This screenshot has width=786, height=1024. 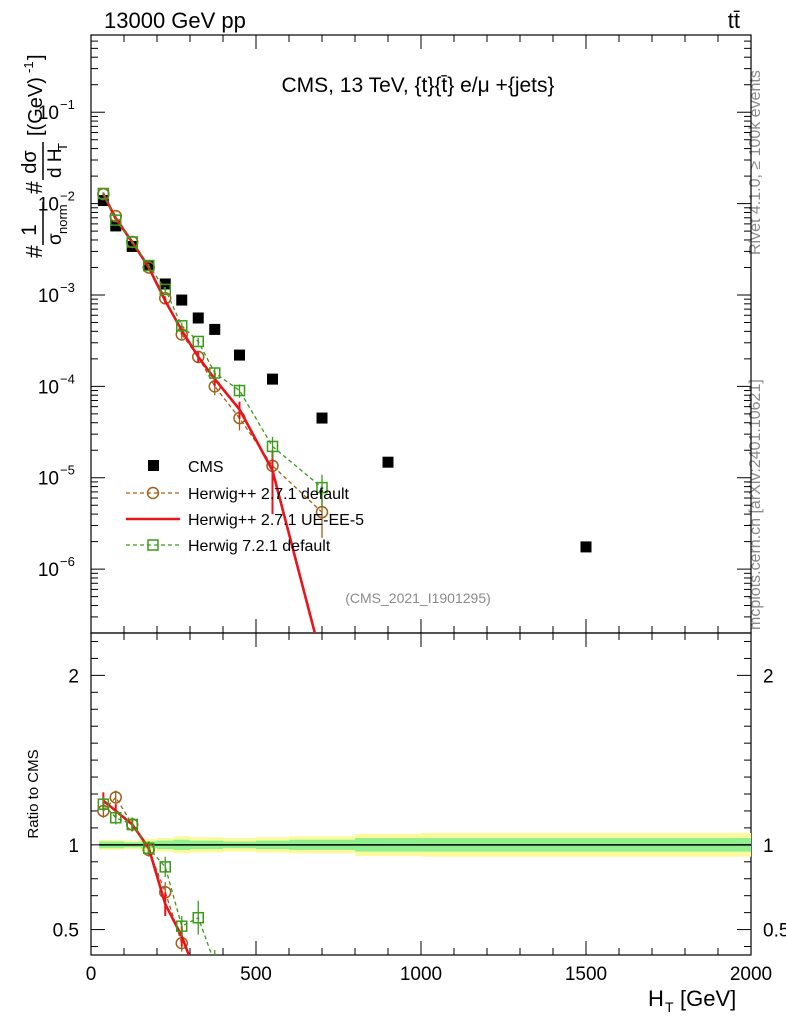 What do you see at coordinates (586, 974) in the screenshot?
I see `x-tick-label: 1500` at bounding box center [586, 974].